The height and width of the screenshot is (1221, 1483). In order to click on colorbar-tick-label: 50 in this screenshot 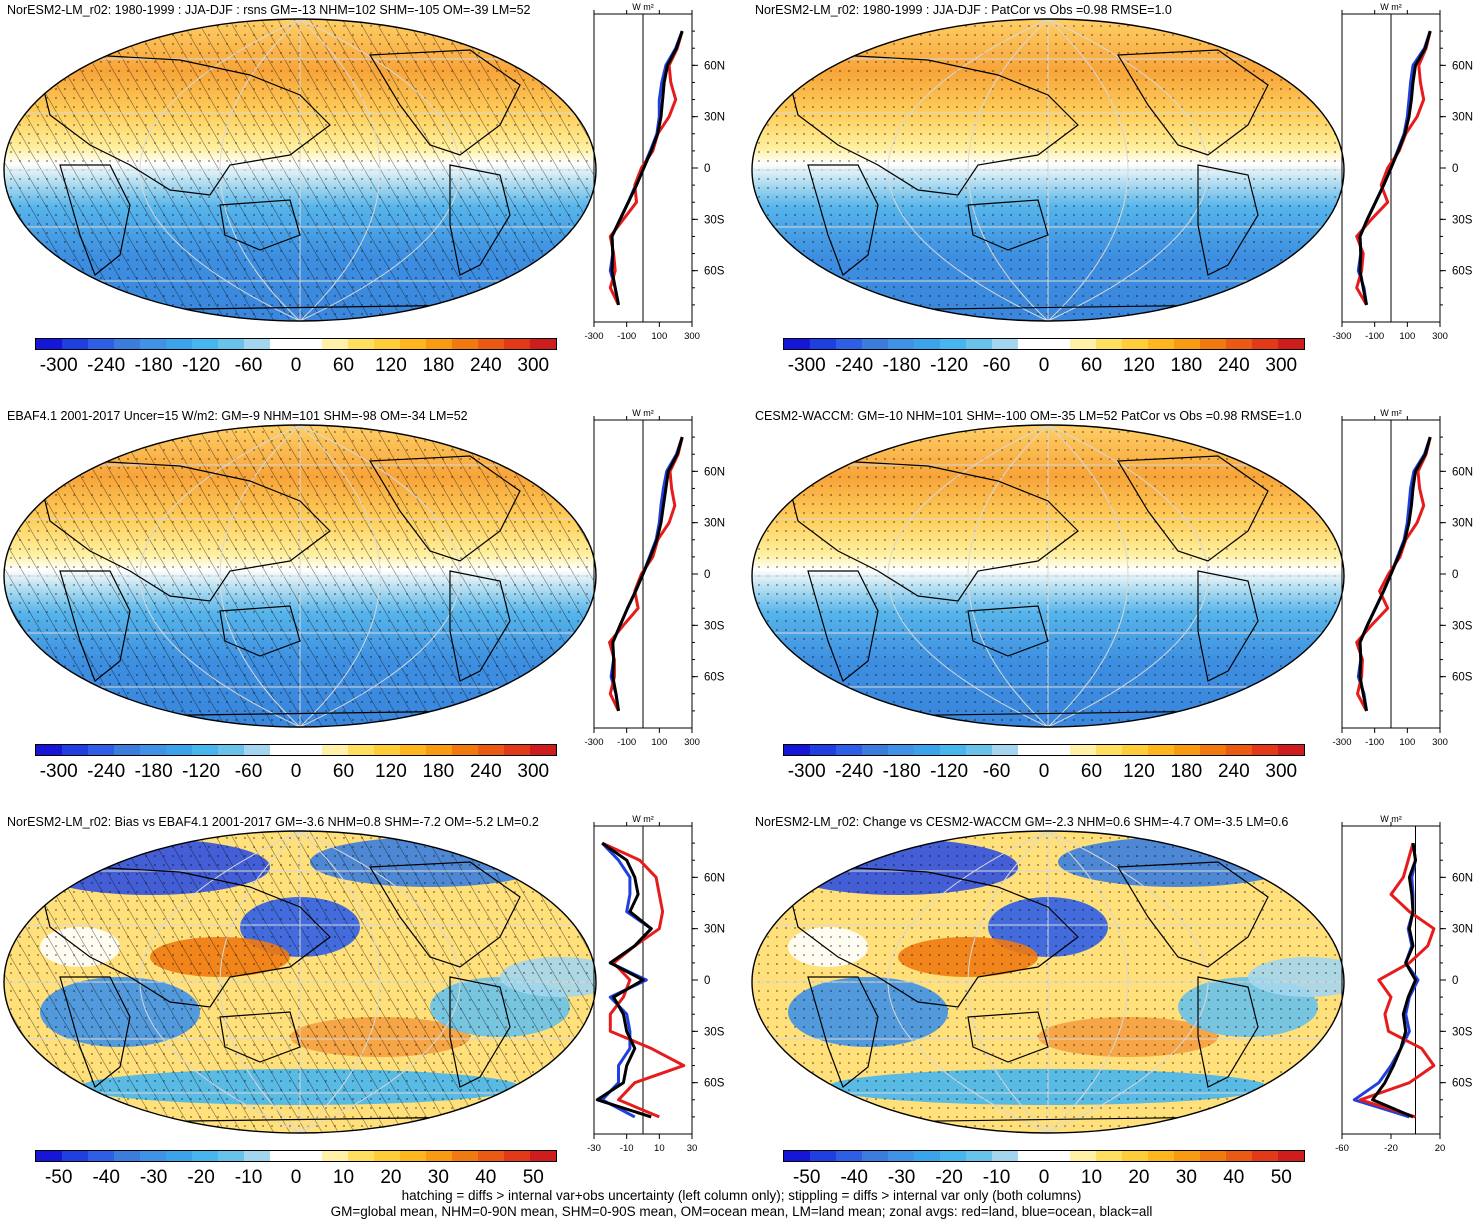, I will do `click(533, 1177)`.